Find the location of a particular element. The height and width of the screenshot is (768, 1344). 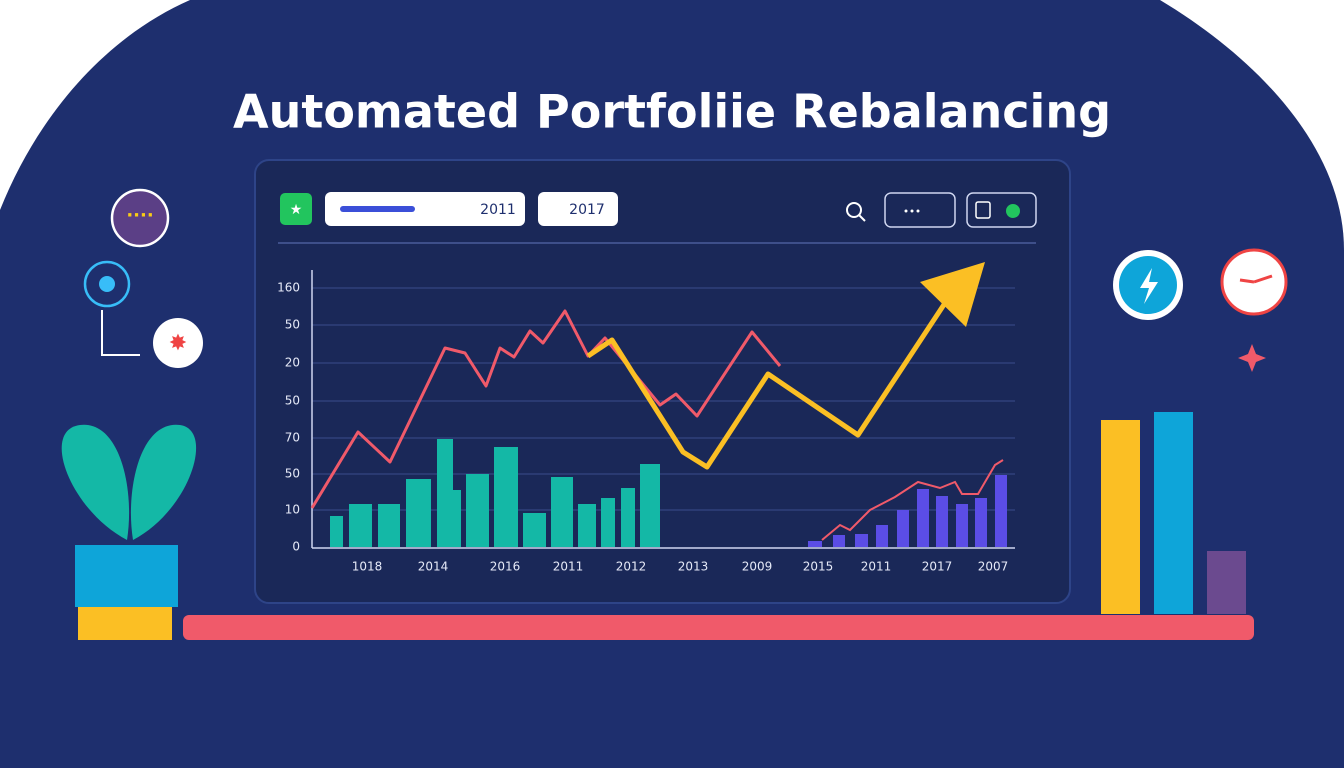

x-label: 2016 is located at coordinates (505, 567).